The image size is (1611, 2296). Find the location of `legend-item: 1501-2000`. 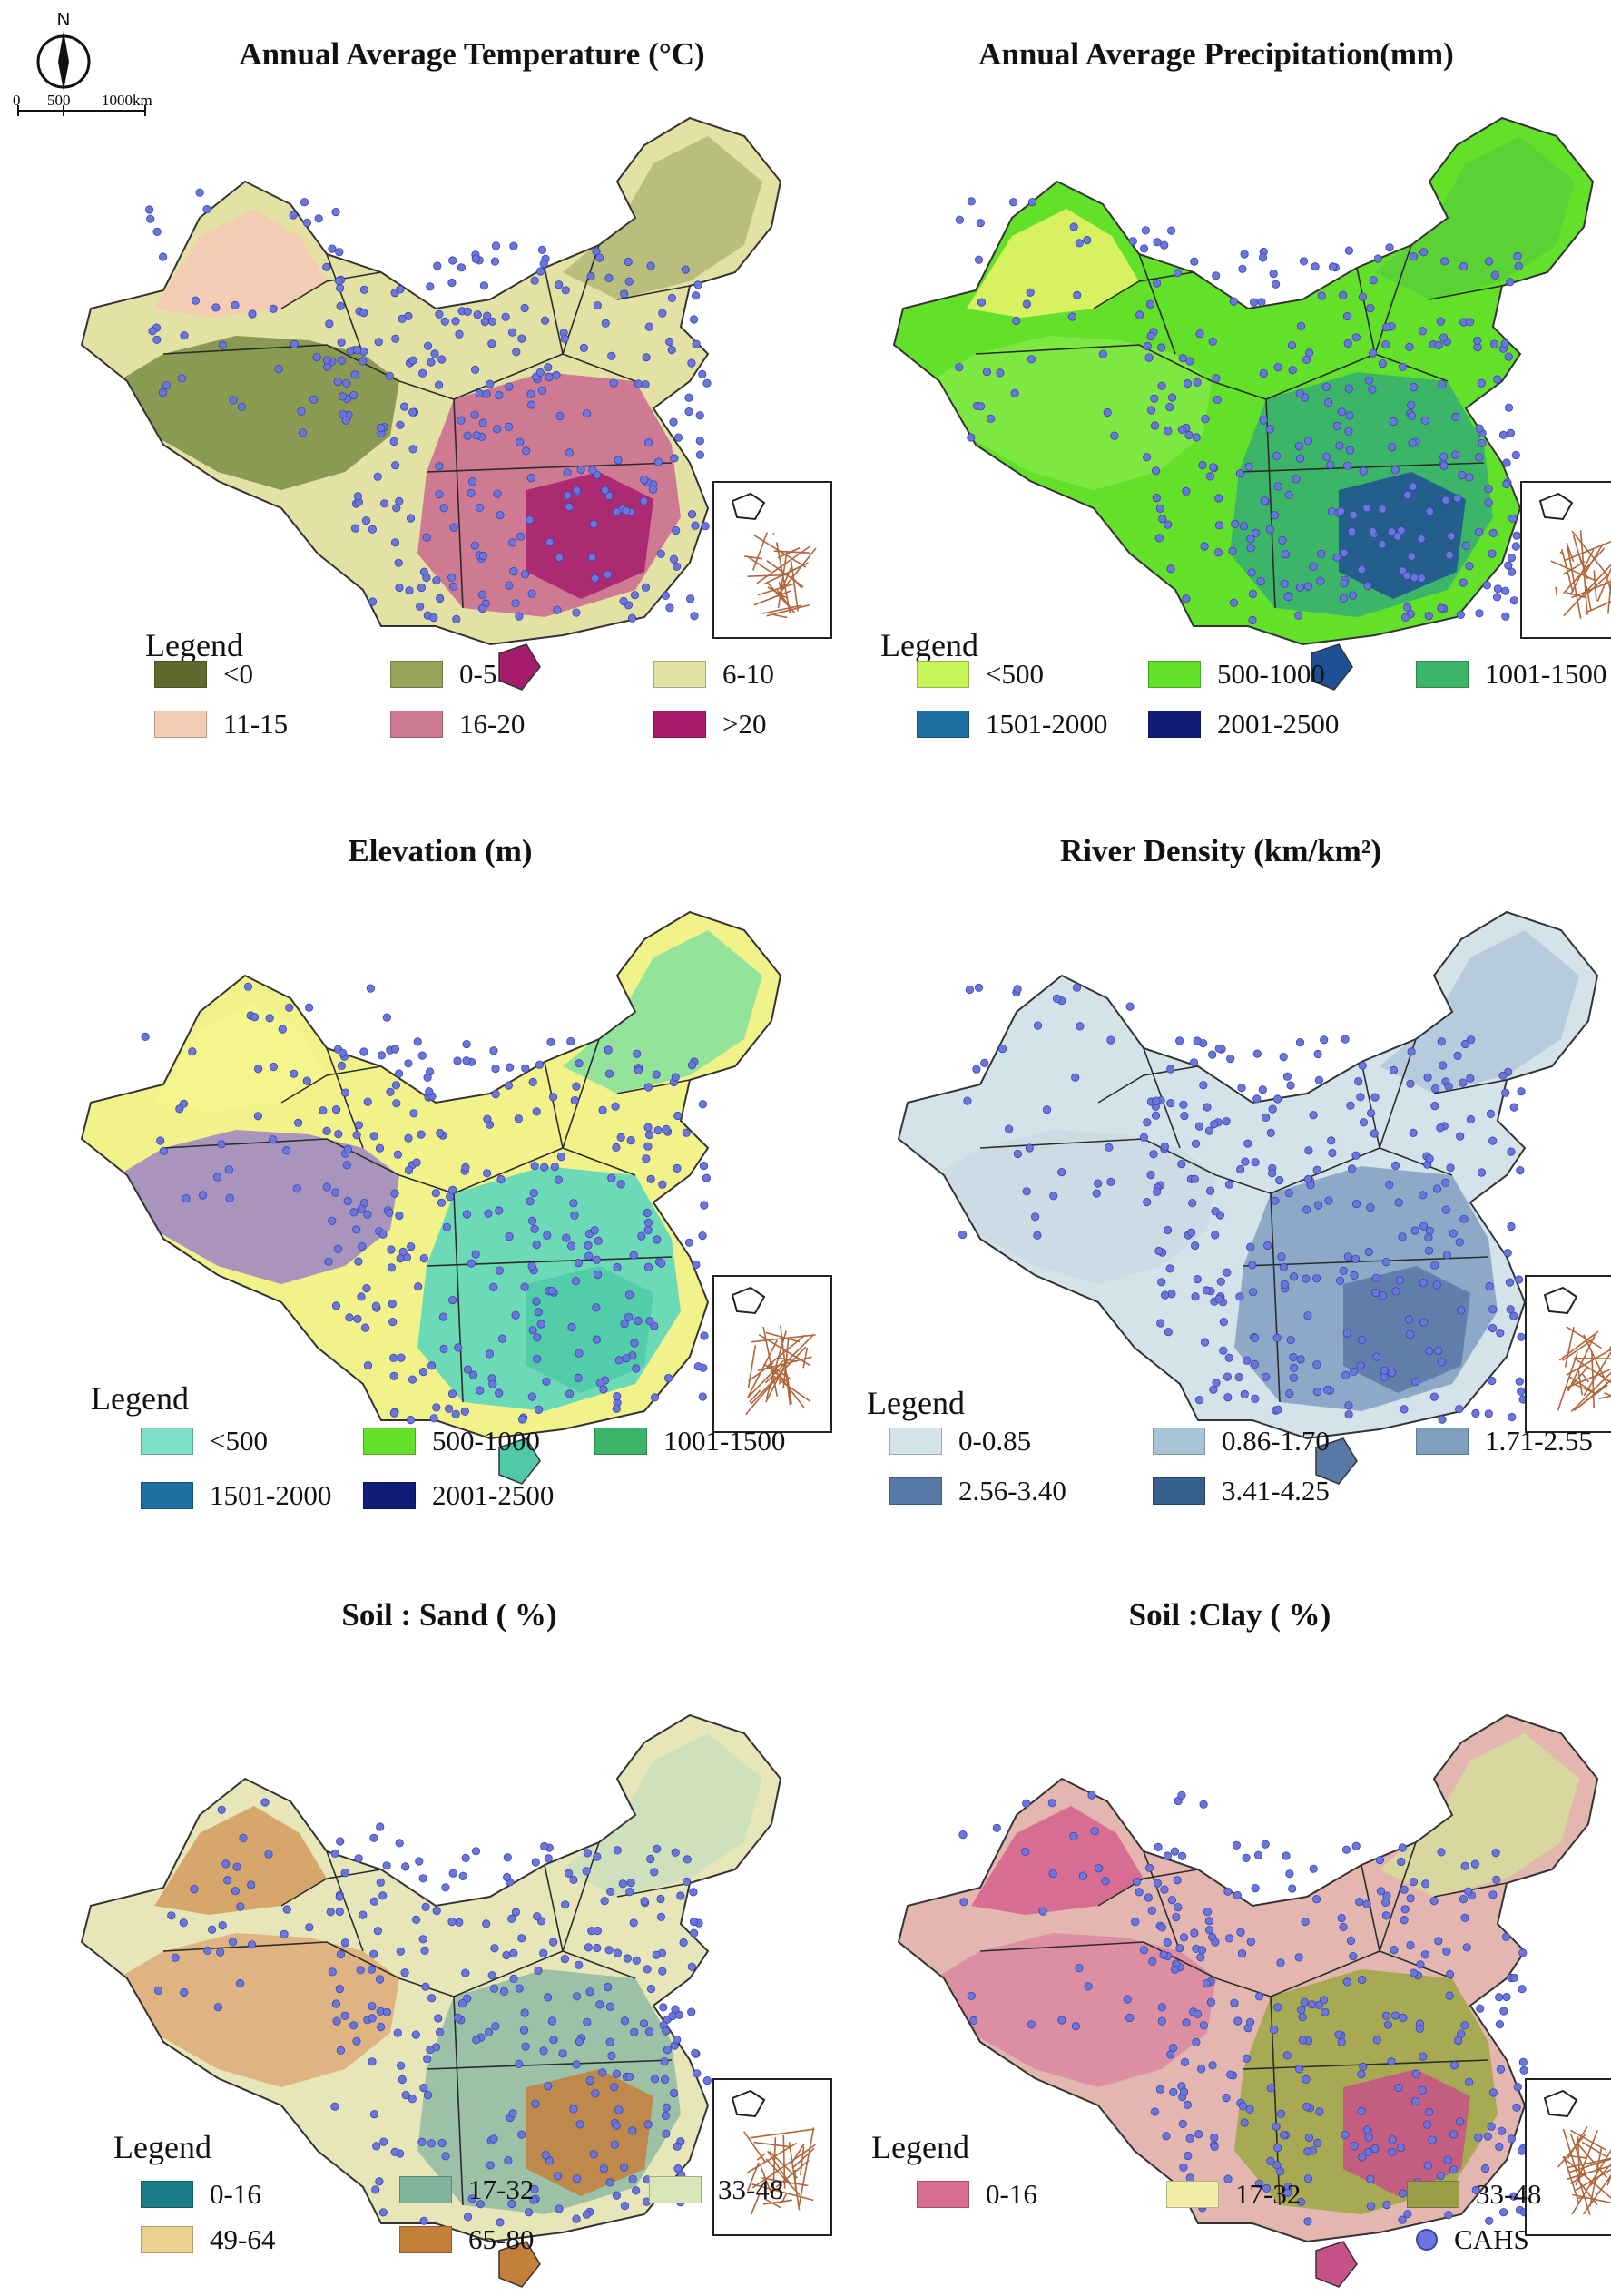

legend-item: 1501-2000 is located at coordinates (1012, 724).